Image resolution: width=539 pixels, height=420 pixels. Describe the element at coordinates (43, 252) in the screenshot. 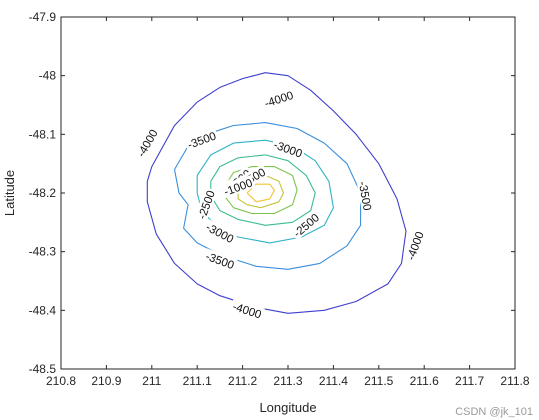

I see `y-tick-label: -48.3` at that location.